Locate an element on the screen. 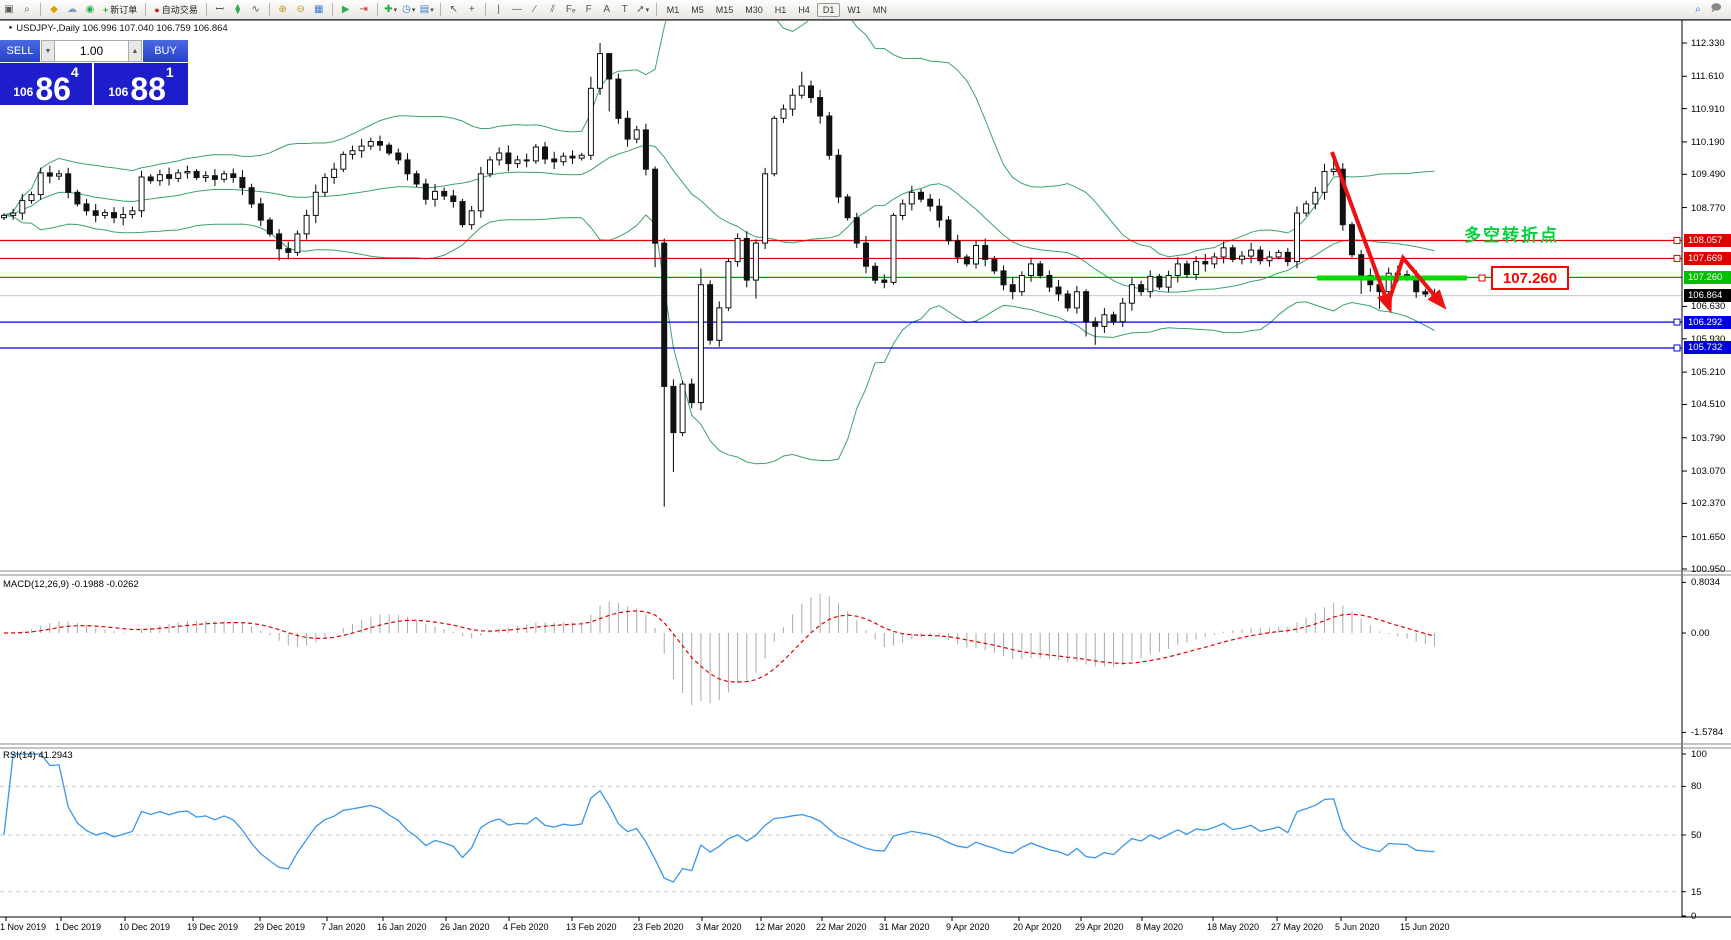 Image resolution: width=1731 pixels, height=940 pixels. timeframe-W1-button: W1 is located at coordinates (854, 9).